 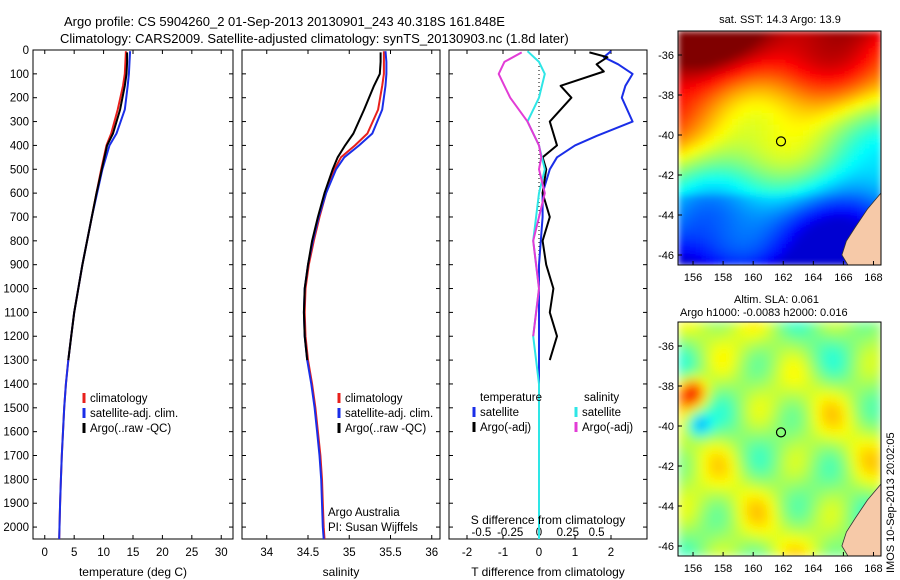 What do you see at coordinates (770, 458) in the screenshot?
I see `sla-map-axis-ticks: 156 158 160 162 164 166 168-36-38-40-42-44-46` at bounding box center [770, 458].